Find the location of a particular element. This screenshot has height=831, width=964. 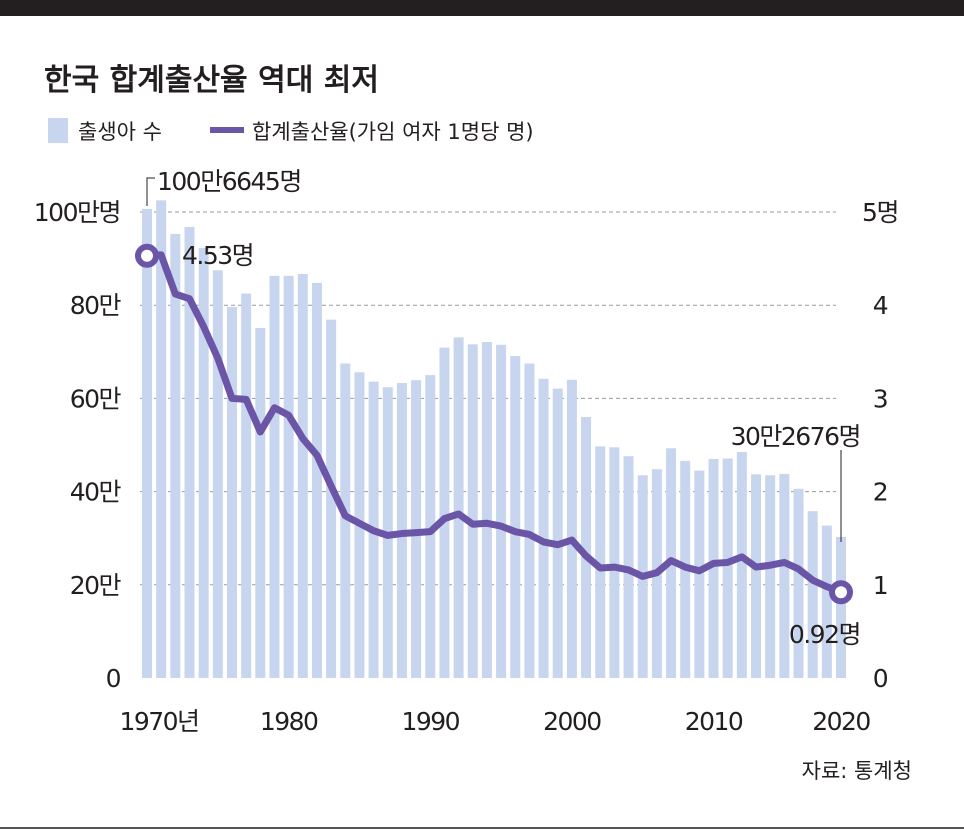

bar-2017 is located at coordinates (812, 594).